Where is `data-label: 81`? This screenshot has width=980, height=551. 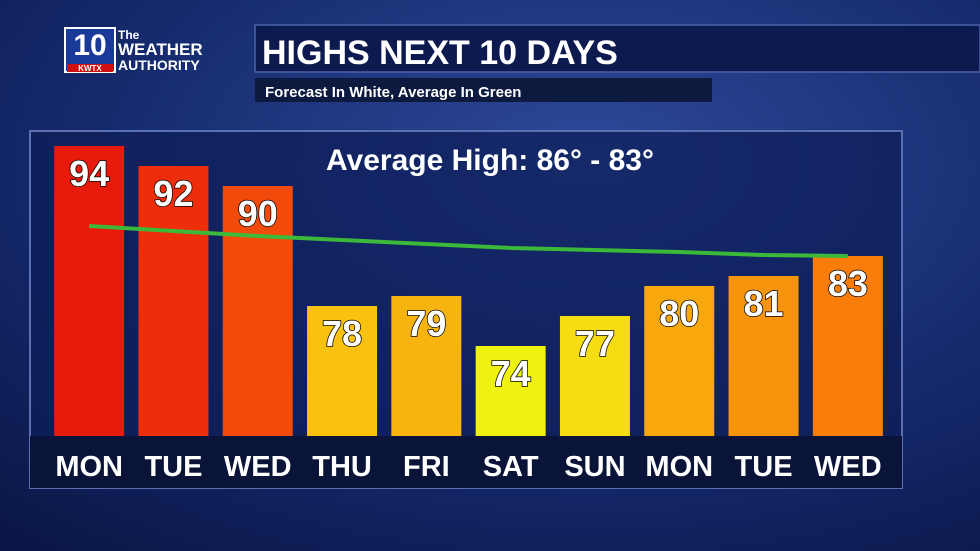
data-label: 81 is located at coordinates (764, 303).